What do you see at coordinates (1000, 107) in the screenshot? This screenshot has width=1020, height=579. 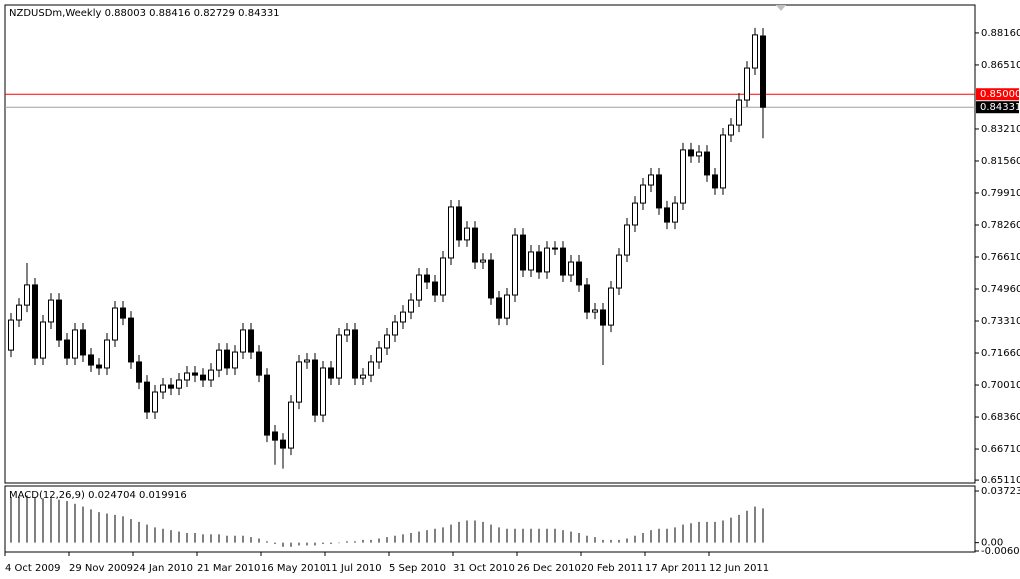 I see `price-label: 0.84331` at bounding box center [1000, 107].